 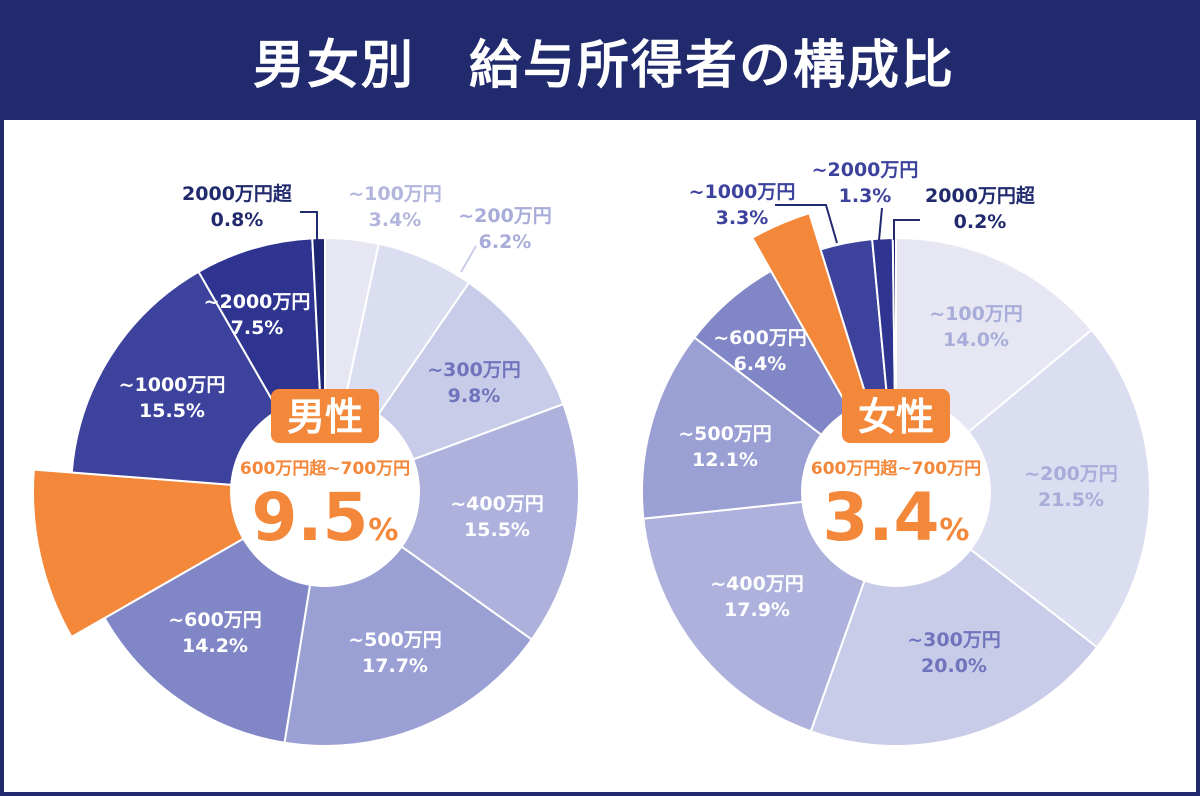 What do you see at coordinates (760, 351) in the screenshot?
I see `slice-label-6: ~600万円 6.4%` at bounding box center [760, 351].